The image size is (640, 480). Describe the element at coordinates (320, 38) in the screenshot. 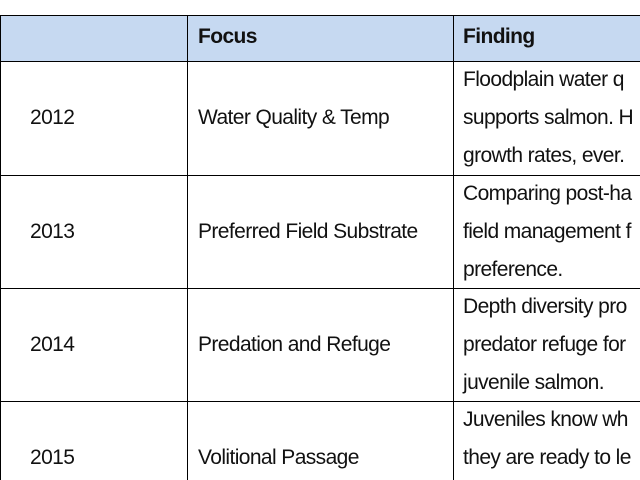

I see `header-row` at that location.